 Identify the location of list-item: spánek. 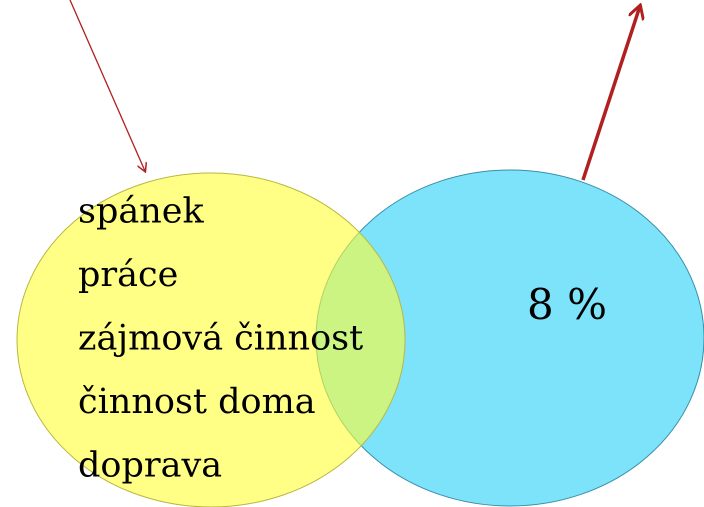
(141, 212).